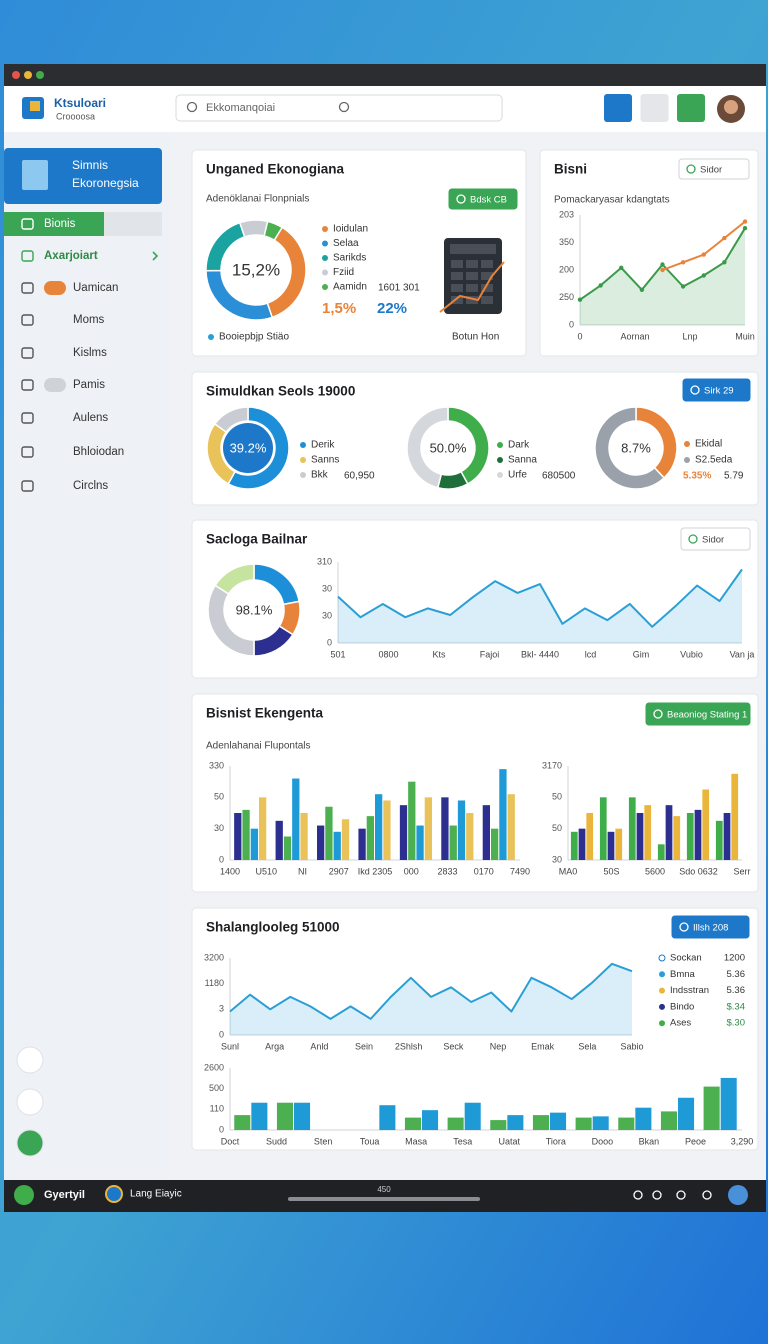  What do you see at coordinates (707, 715) in the screenshot?
I see `button-label: Beaoniog Stating 1` at bounding box center [707, 715].